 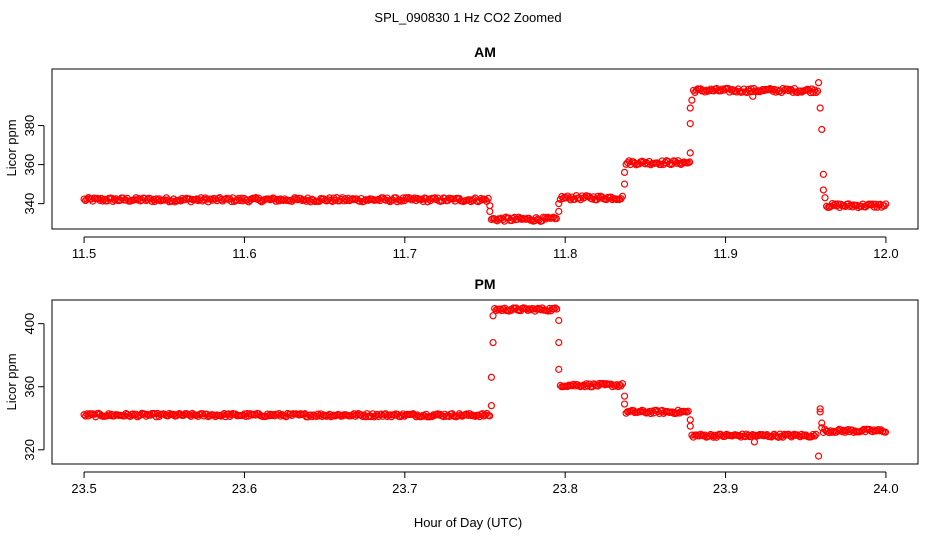 I want to click on pm-x-tick-label: 23.5, so click(x=83, y=488).